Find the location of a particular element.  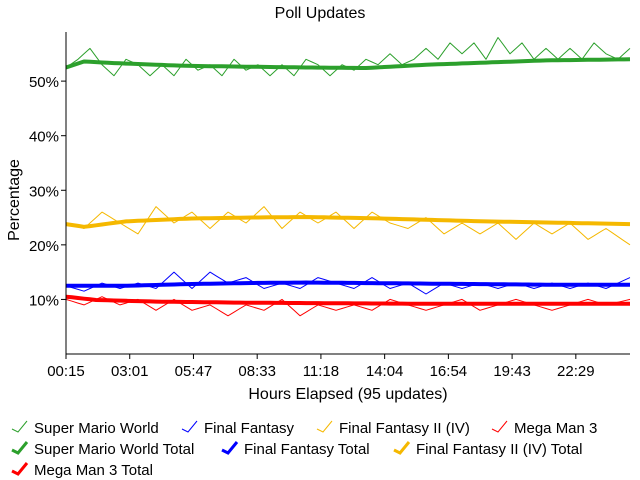

series-line-super-mario-world-total is located at coordinates (348, 63).